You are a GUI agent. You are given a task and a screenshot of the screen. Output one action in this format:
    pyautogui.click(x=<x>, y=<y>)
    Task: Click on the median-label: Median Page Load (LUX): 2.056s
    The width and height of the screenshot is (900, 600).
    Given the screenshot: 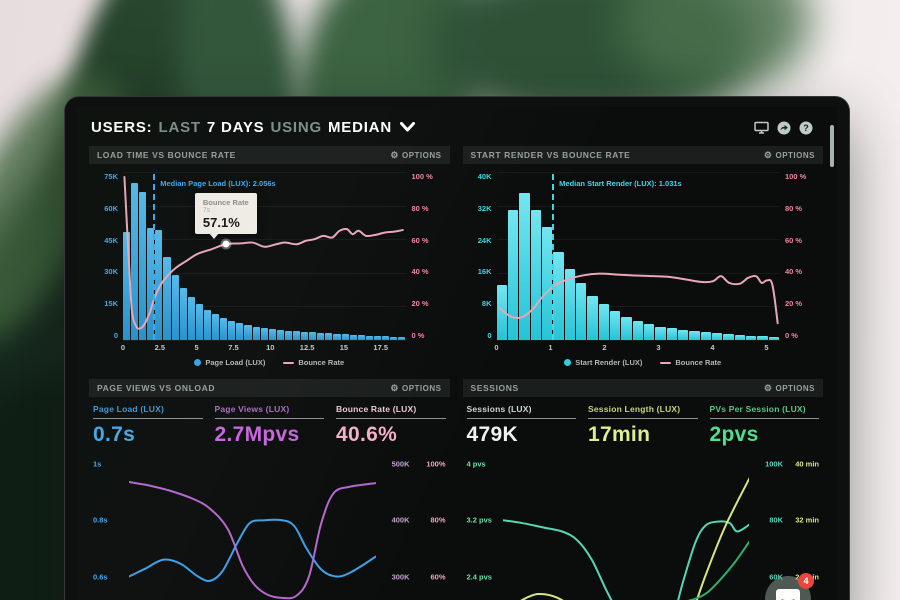 What is the action you would take?
    pyautogui.click(x=218, y=183)
    